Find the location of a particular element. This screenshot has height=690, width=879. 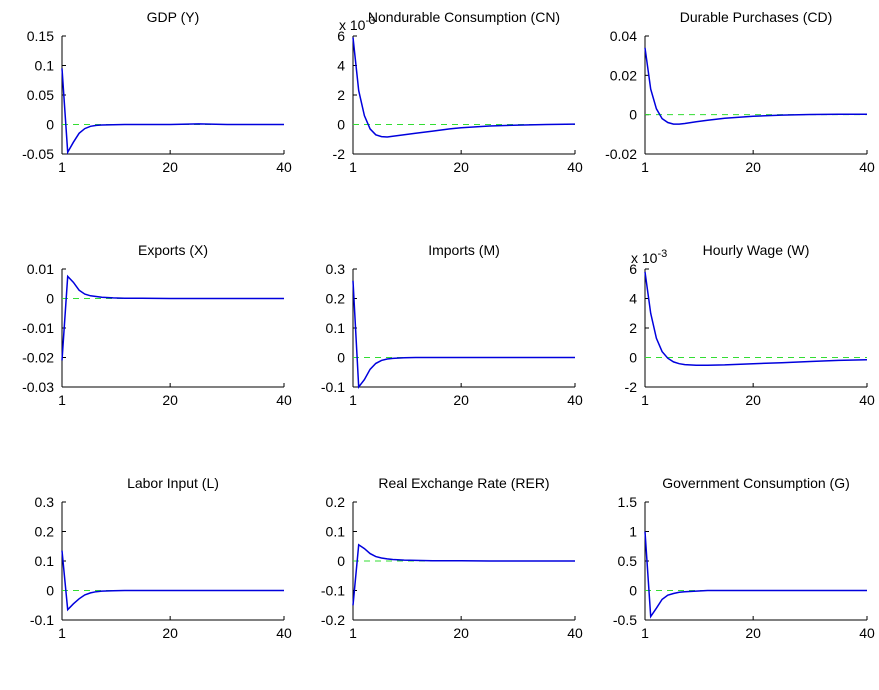

y-tick-label: 0.05 is located at coordinates (40, 95).